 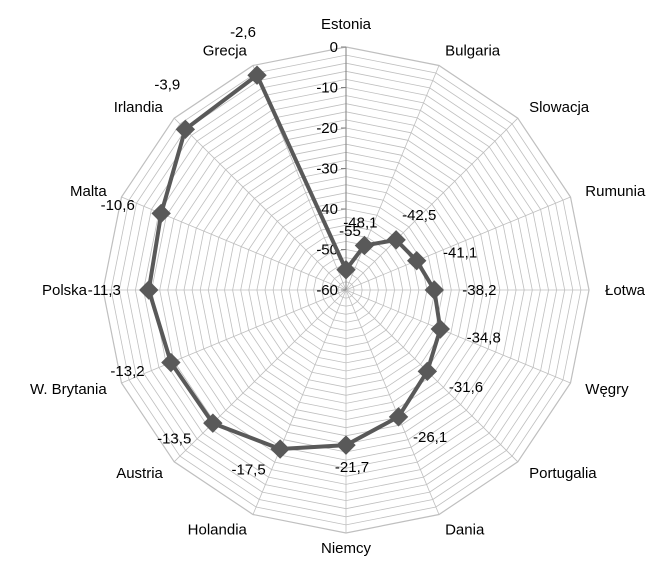 I want to click on value-axis-tick-label: -10, so click(x=327, y=88).